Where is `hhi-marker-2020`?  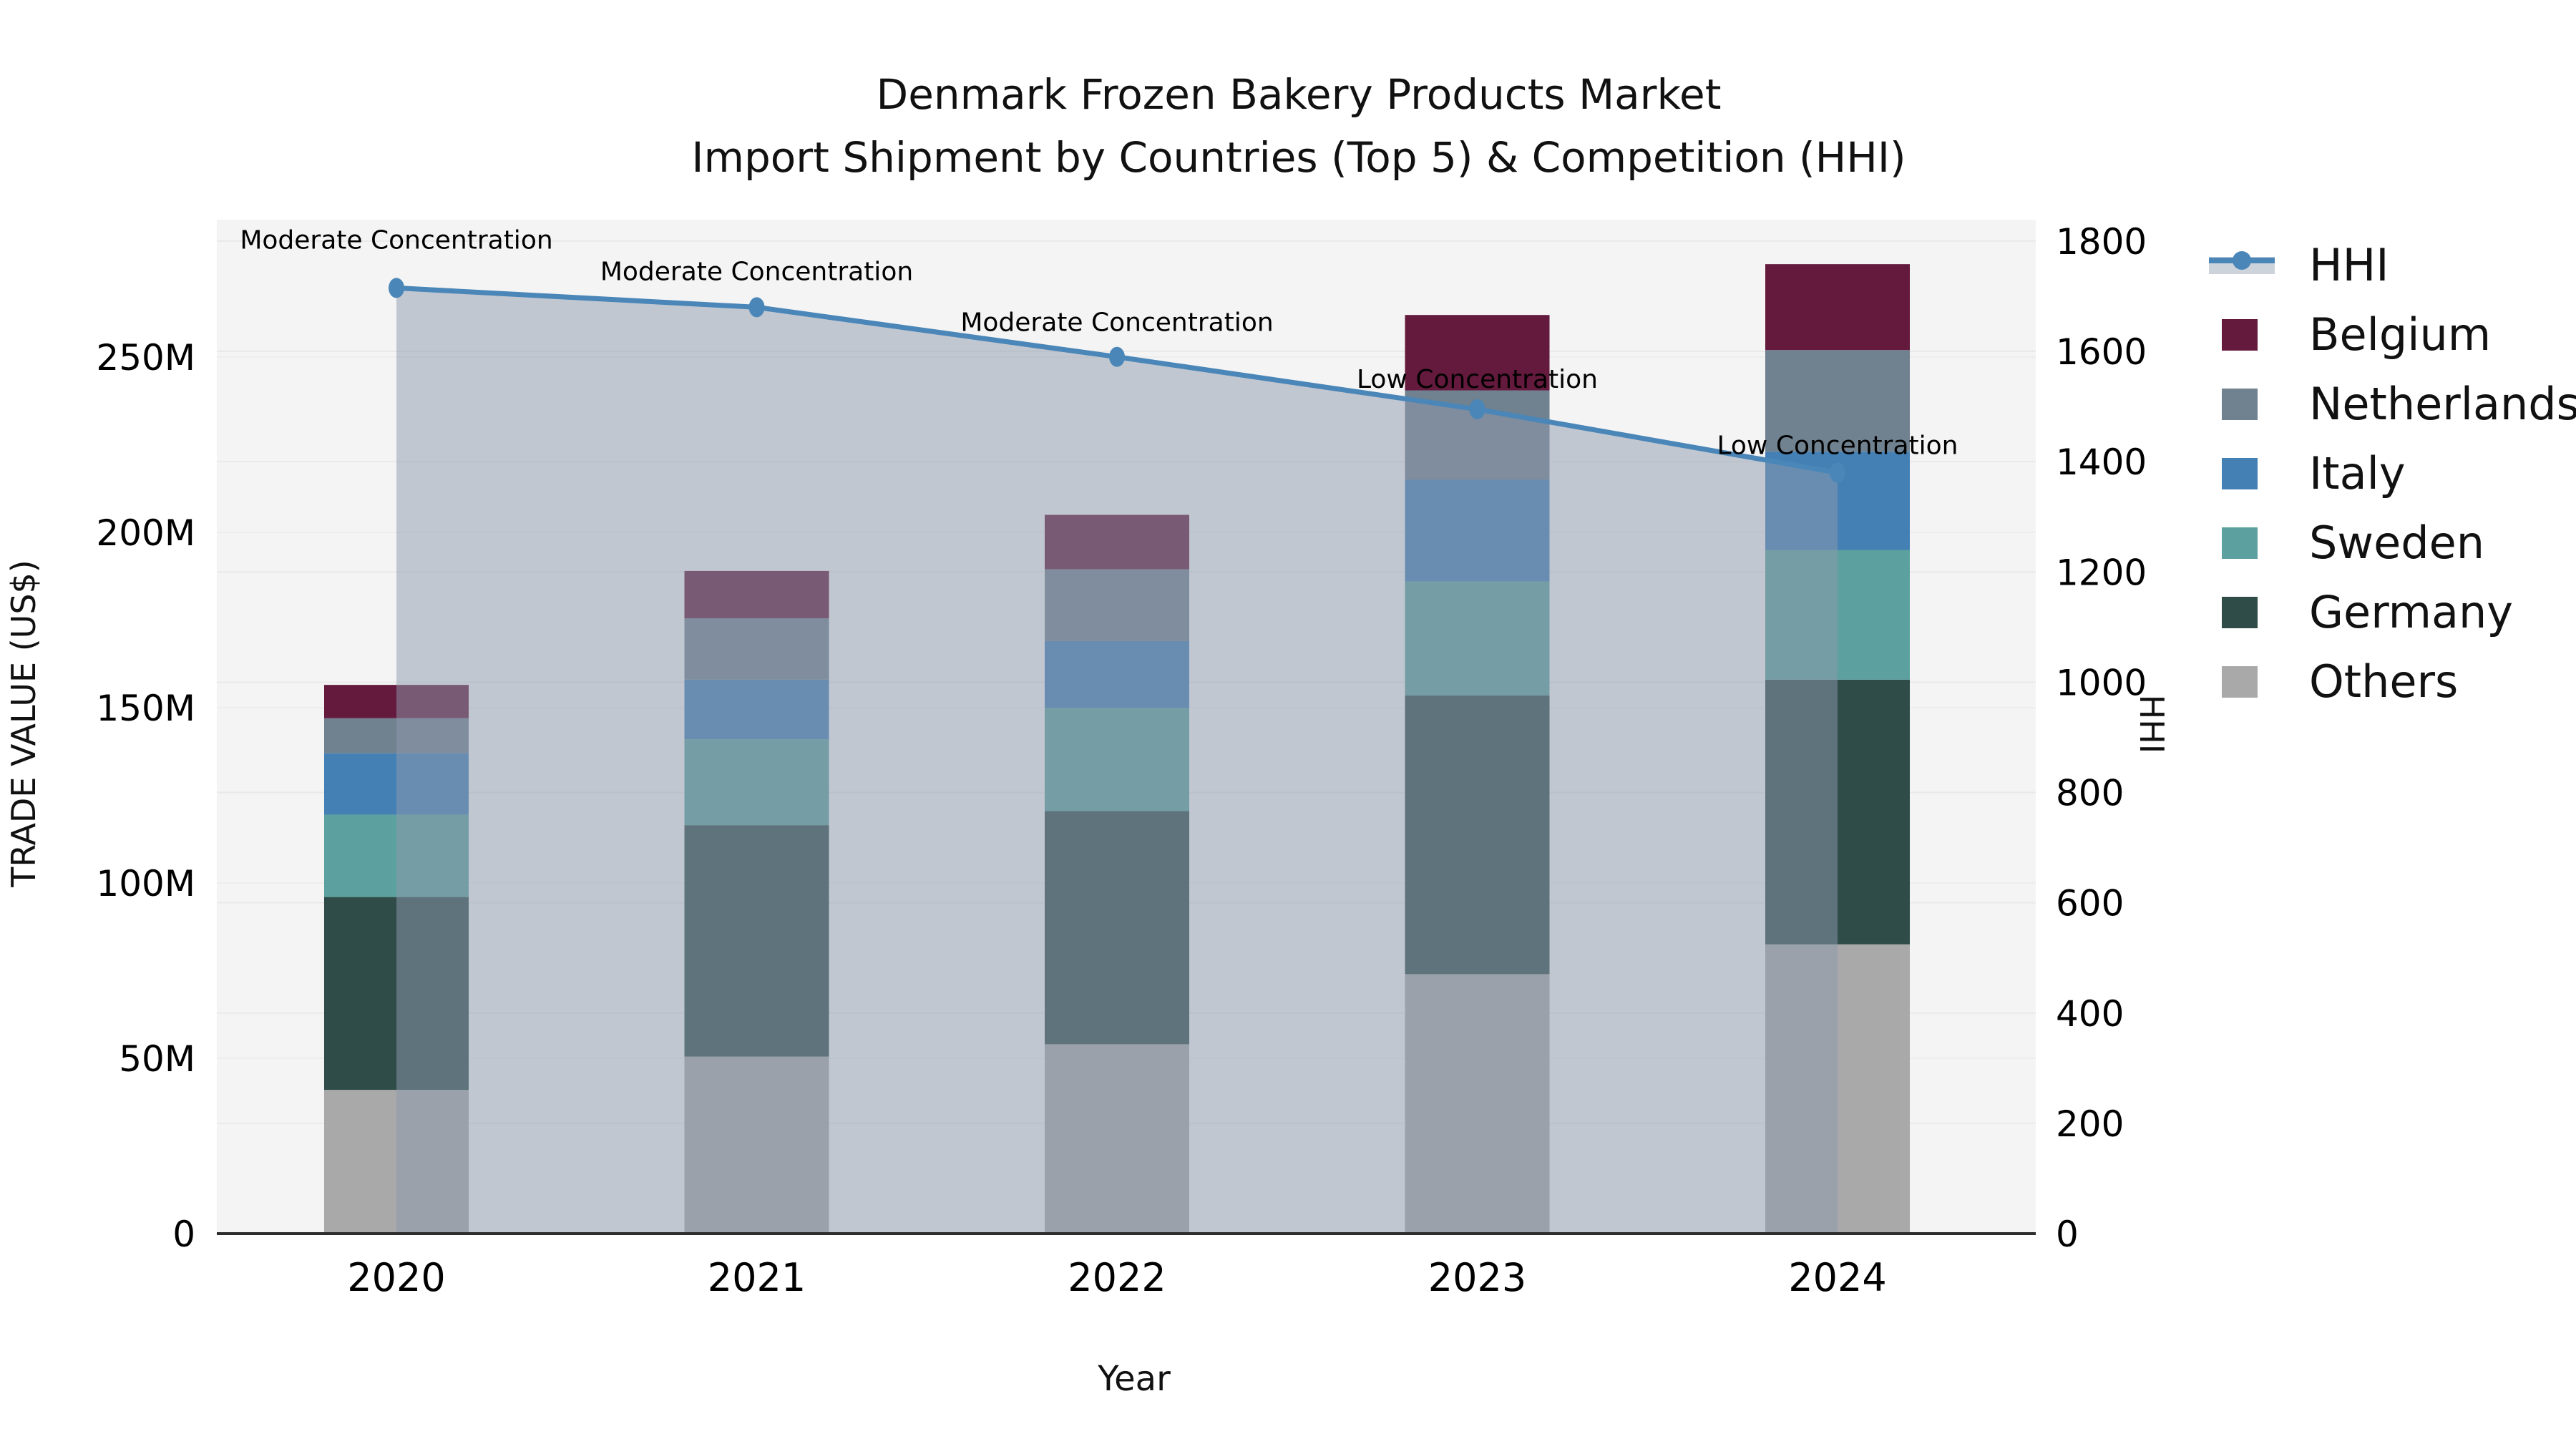
hhi-marker-2020 is located at coordinates (396, 288).